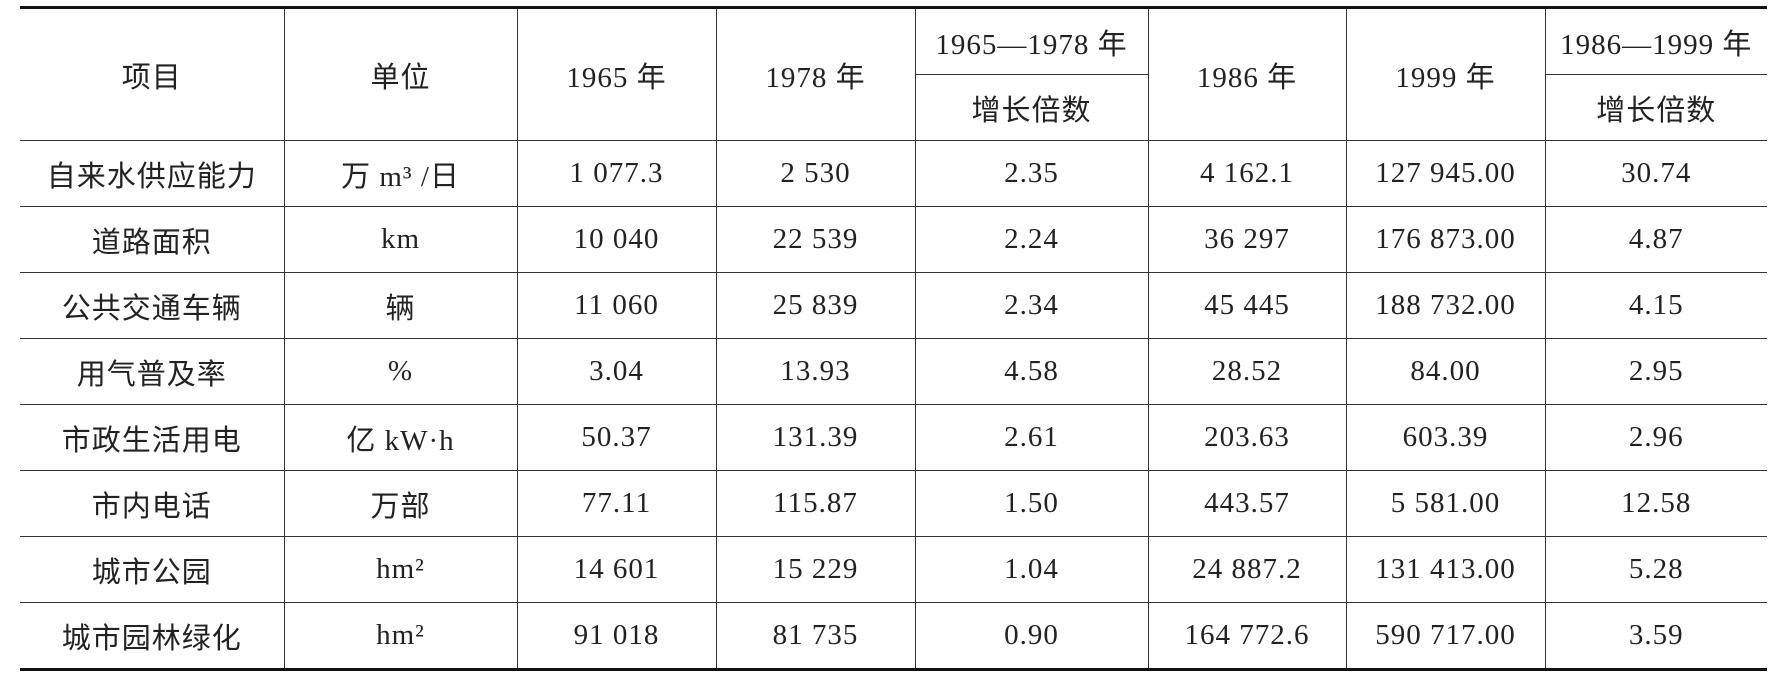  What do you see at coordinates (400, 305) in the screenshot?
I see `cell: 辆` at bounding box center [400, 305].